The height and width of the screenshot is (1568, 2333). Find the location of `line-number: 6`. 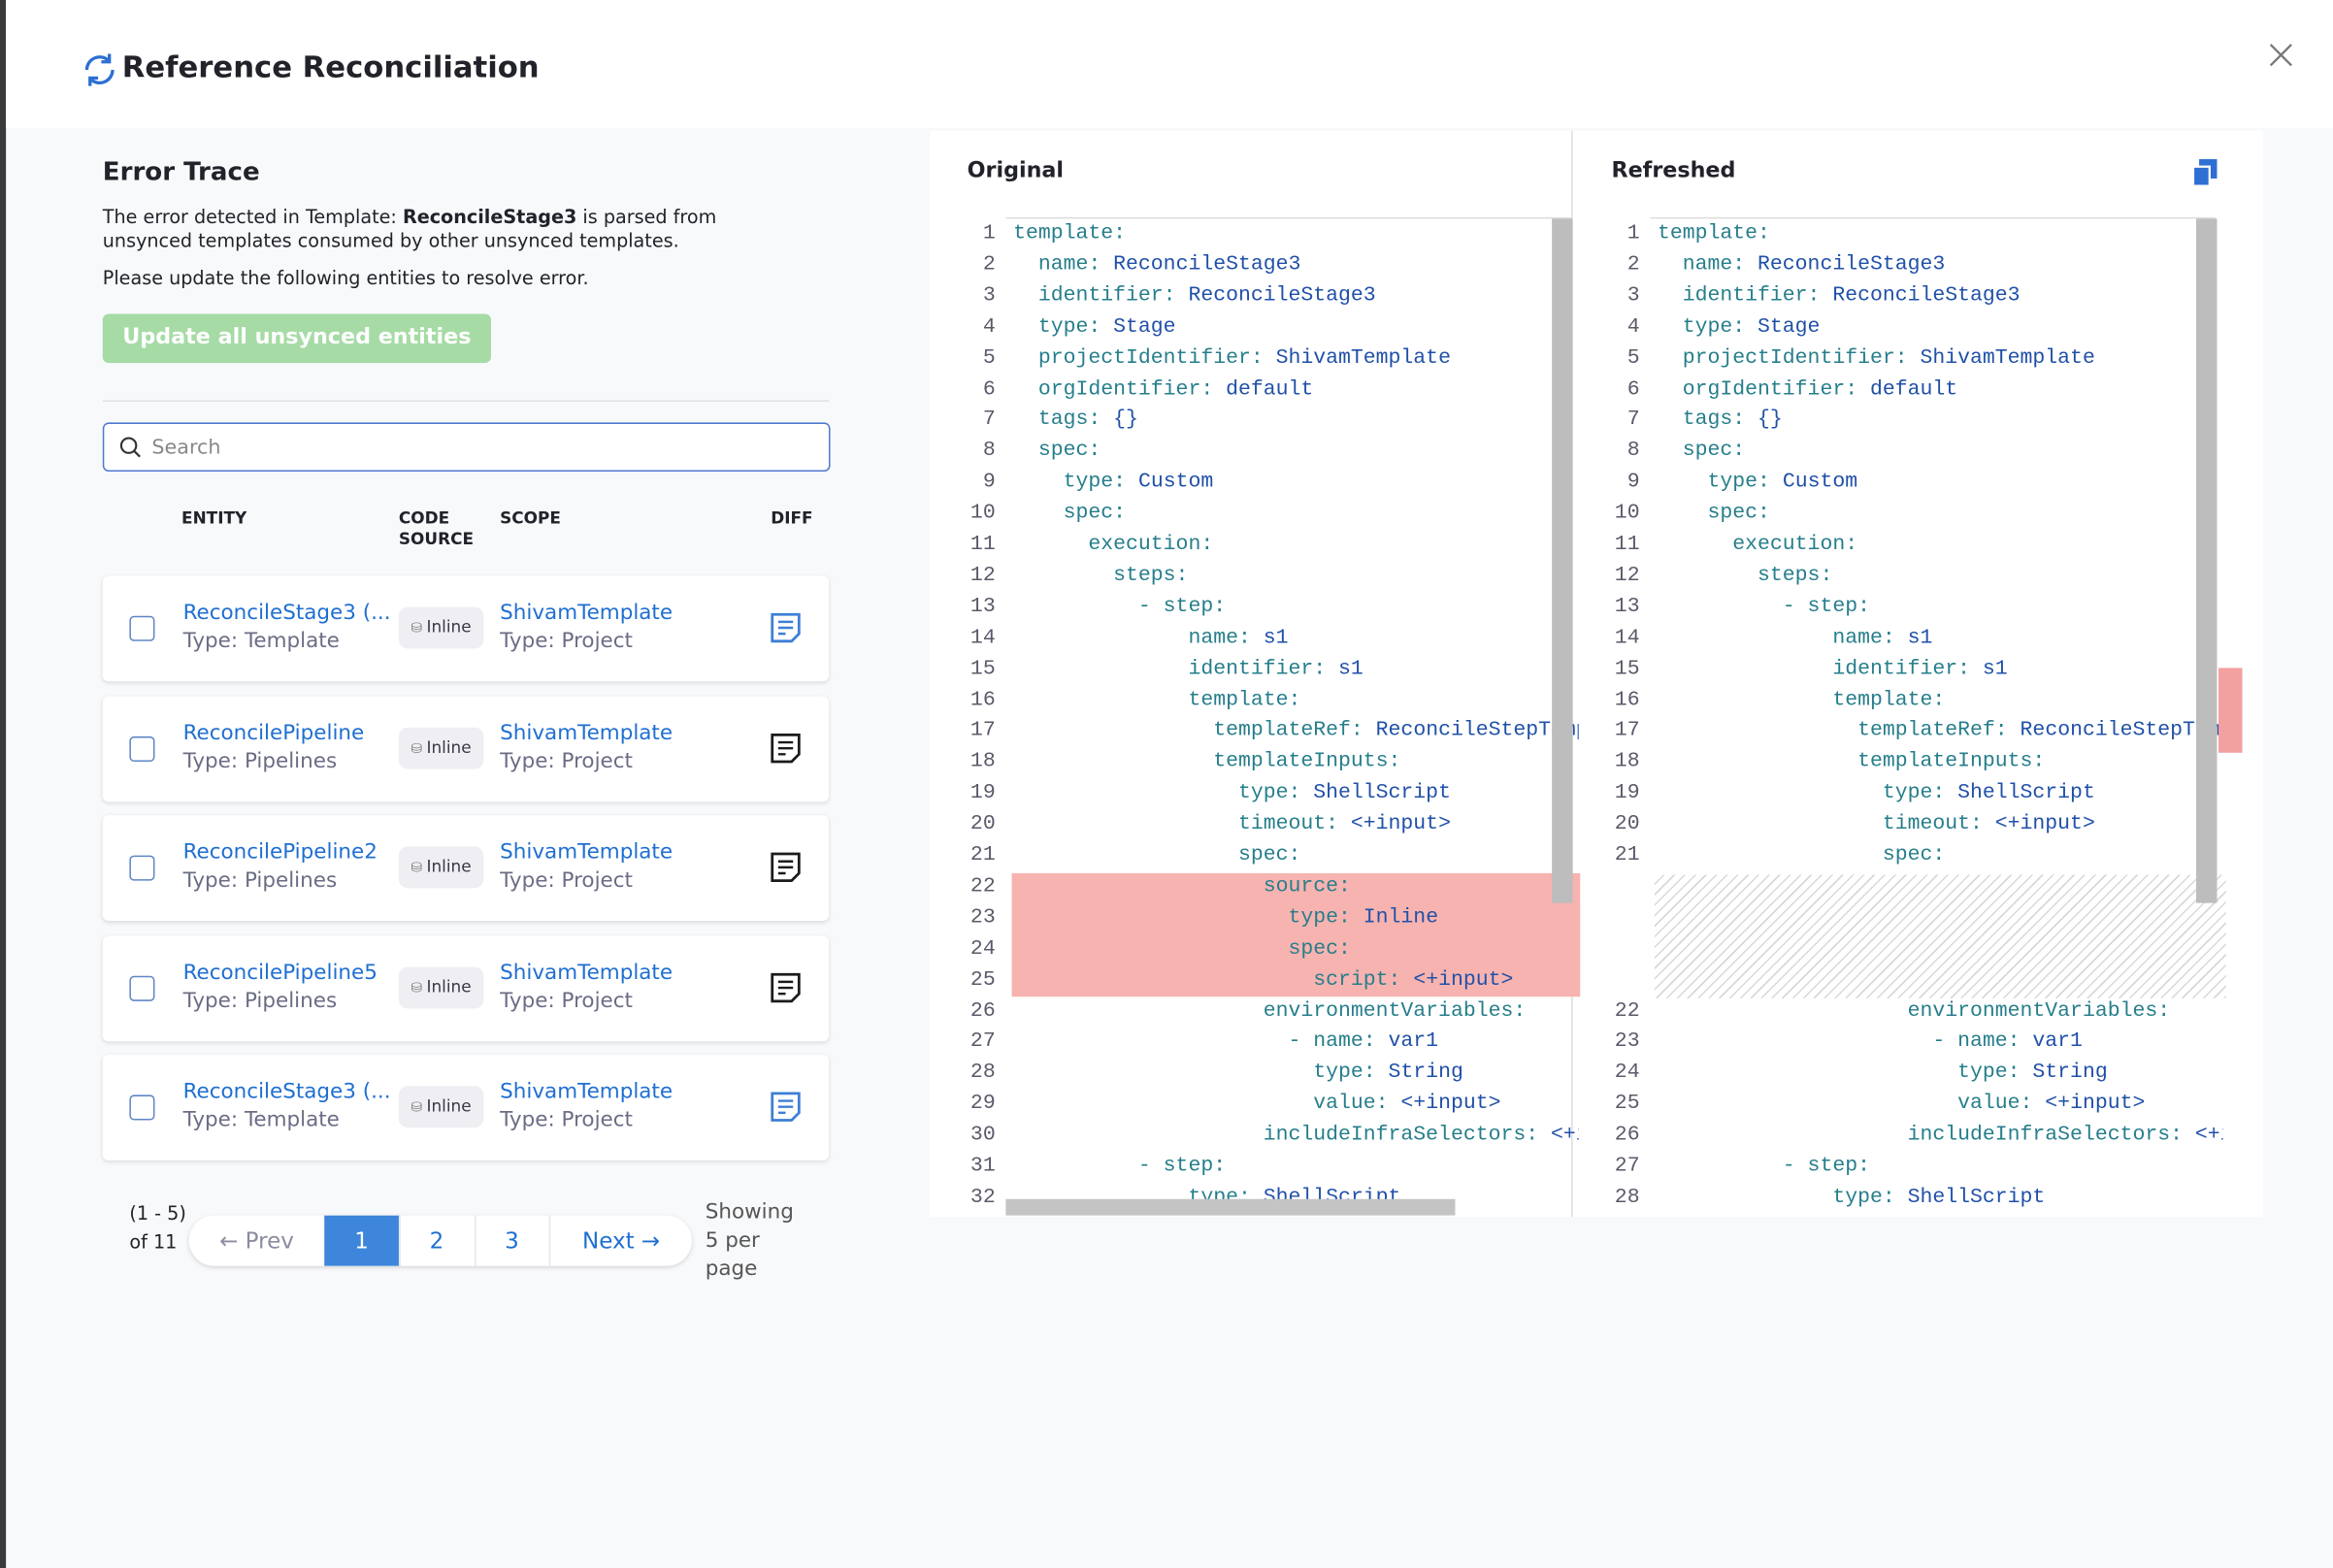

line-number: 6 is located at coordinates (989, 389).